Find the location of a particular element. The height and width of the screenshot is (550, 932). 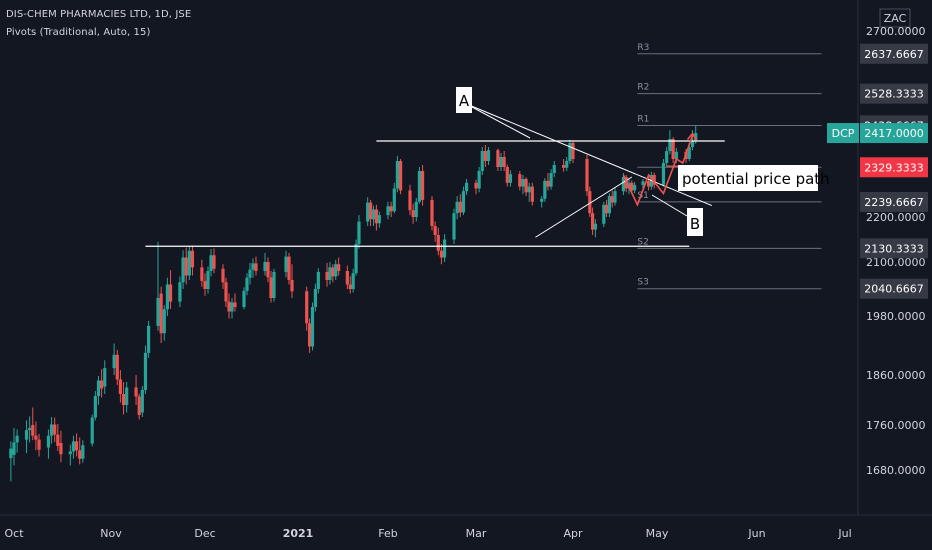

callout-b-pointer is located at coordinates (669, 205).